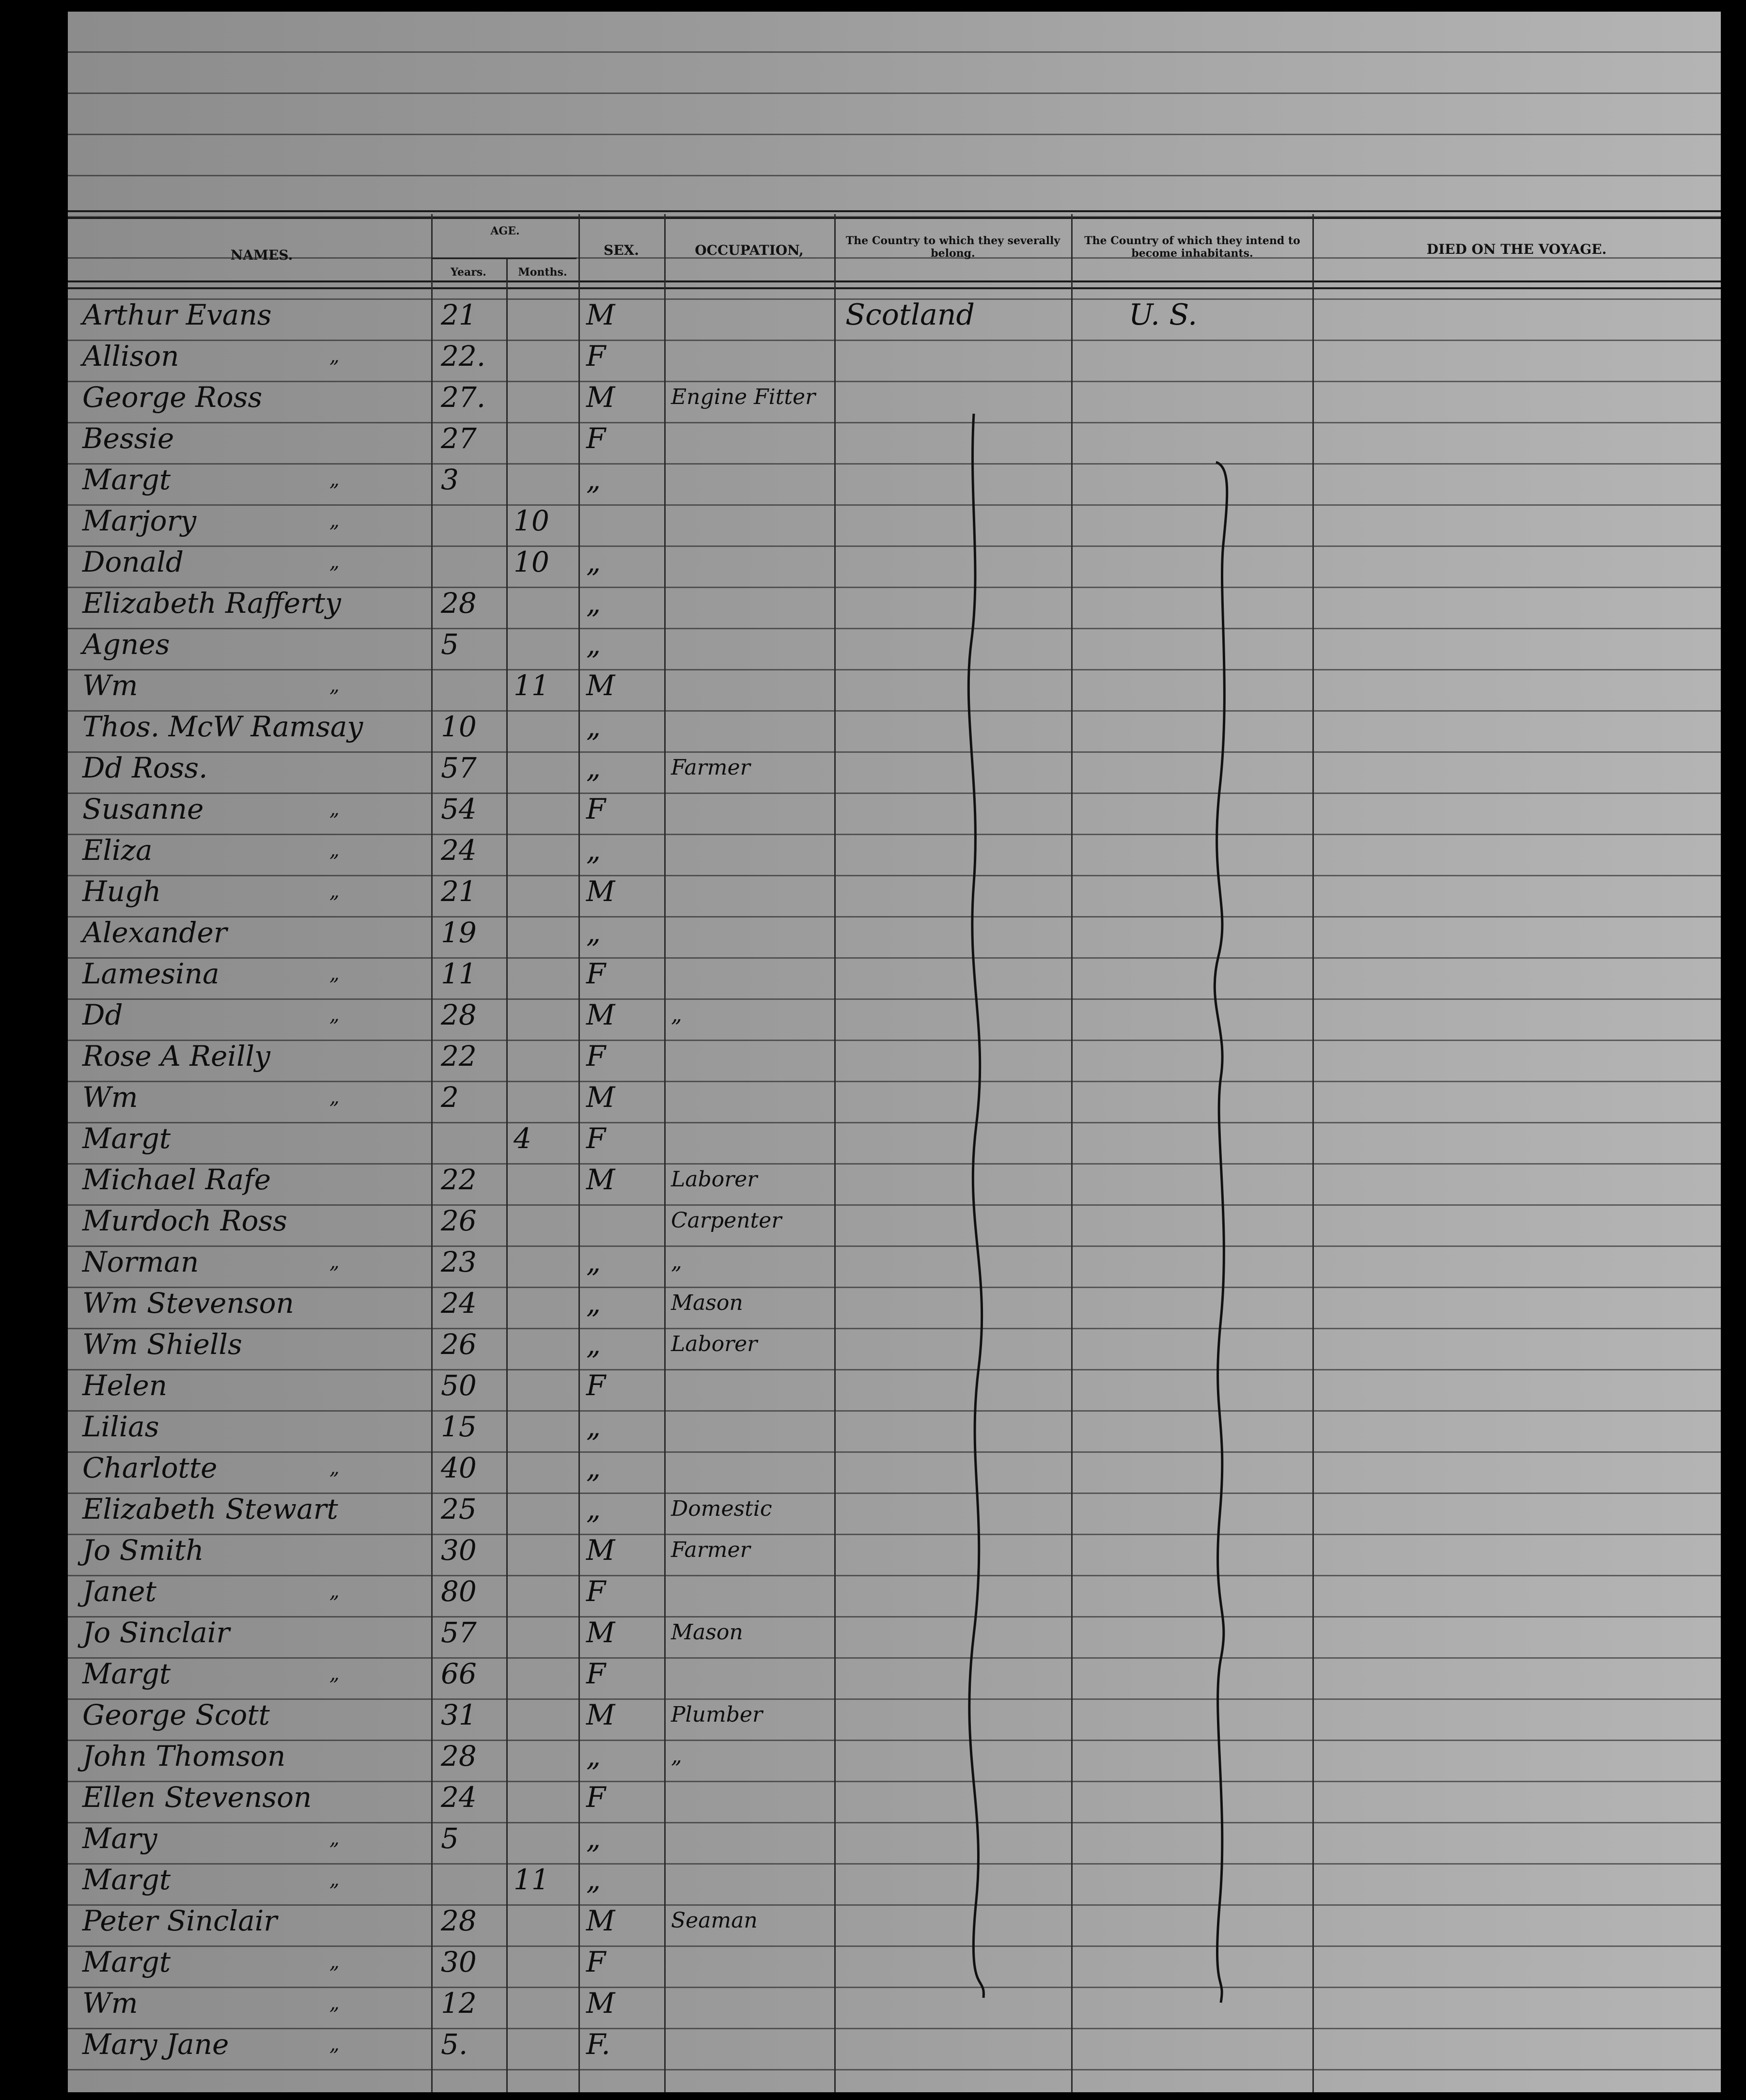 The height and width of the screenshot is (2100, 1746). What do you see at coordinates (117, 851) in the screenshot?
I see `passenger-name: Eliza` at bounding box center [117, 851].